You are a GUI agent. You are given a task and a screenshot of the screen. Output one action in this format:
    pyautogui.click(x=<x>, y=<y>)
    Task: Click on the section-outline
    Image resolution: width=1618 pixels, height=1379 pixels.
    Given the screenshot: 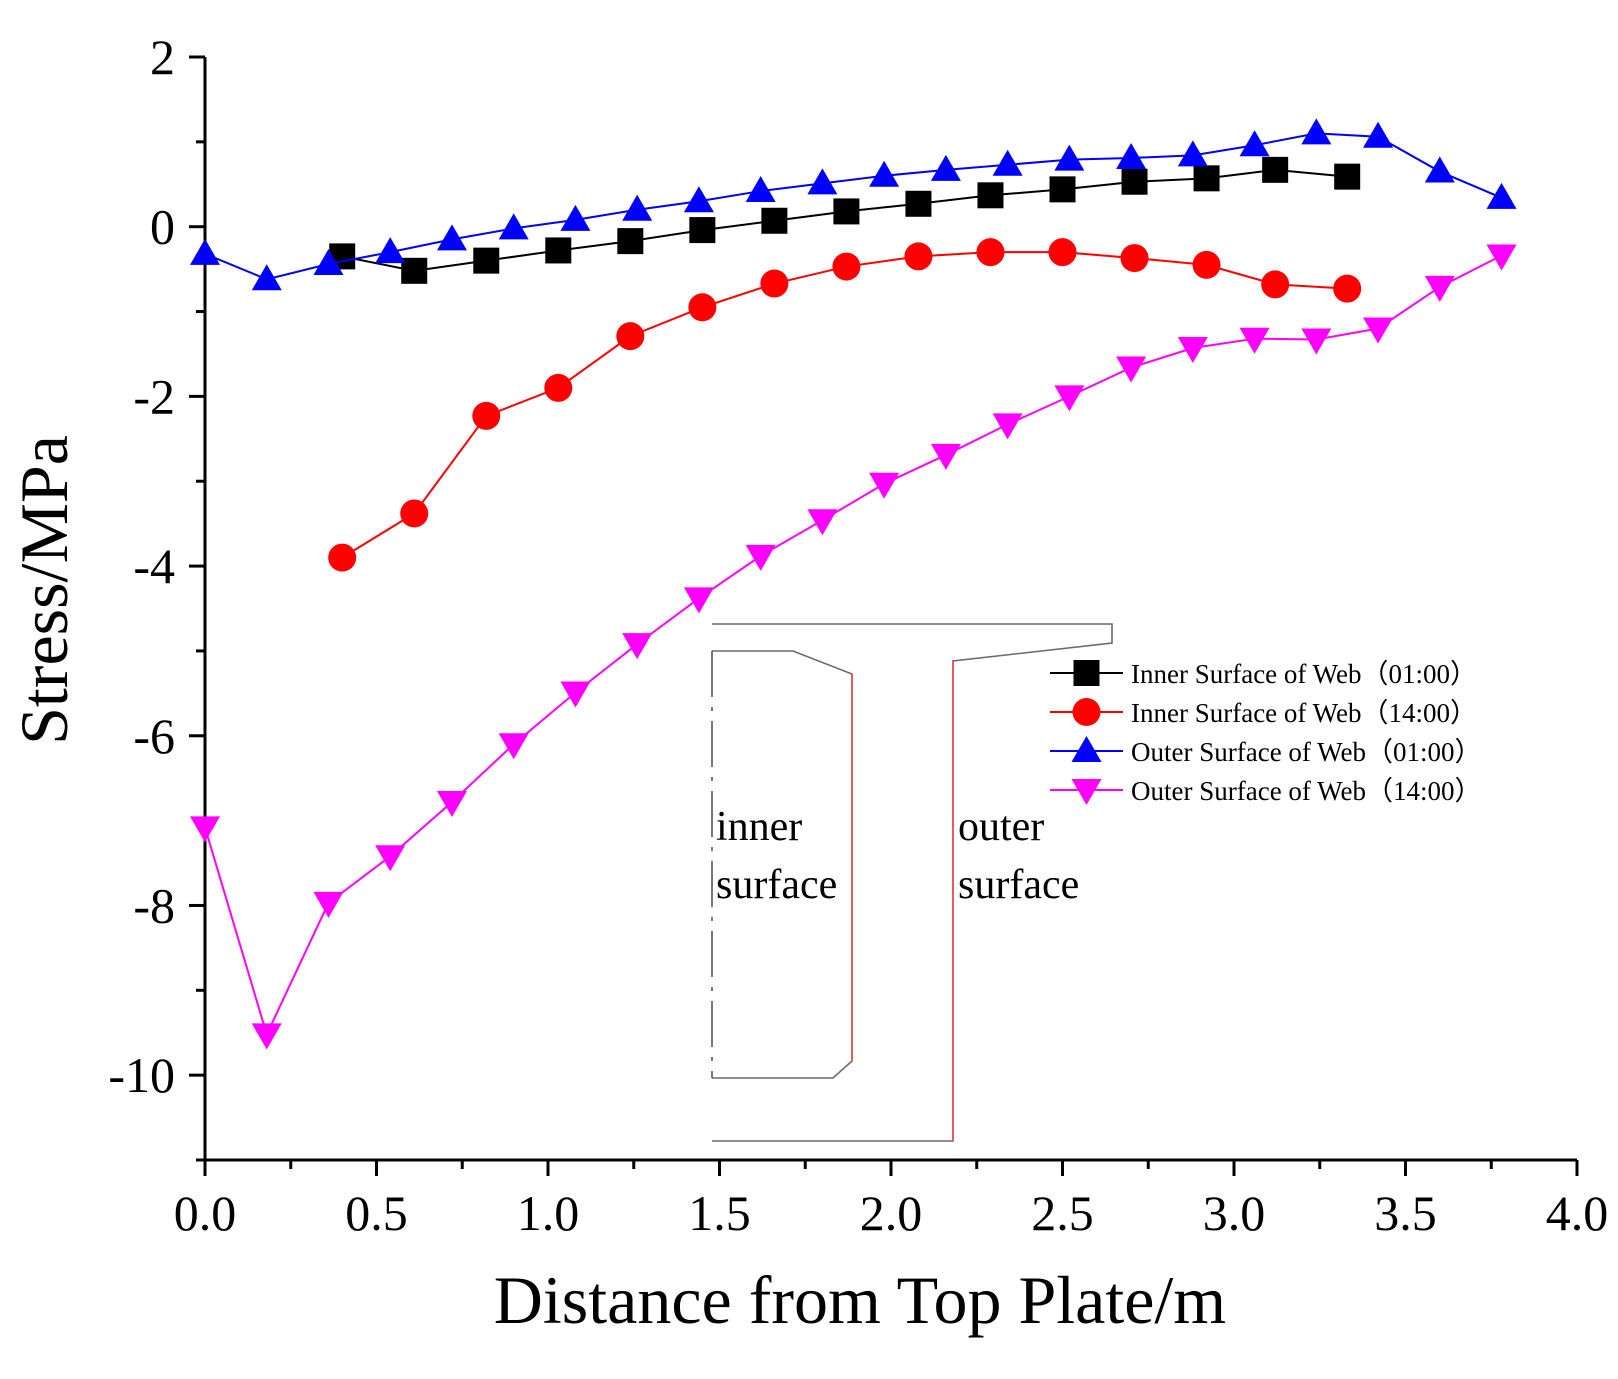 What is the action you would take?
    pyautogui.click(x=912, y=882)
    